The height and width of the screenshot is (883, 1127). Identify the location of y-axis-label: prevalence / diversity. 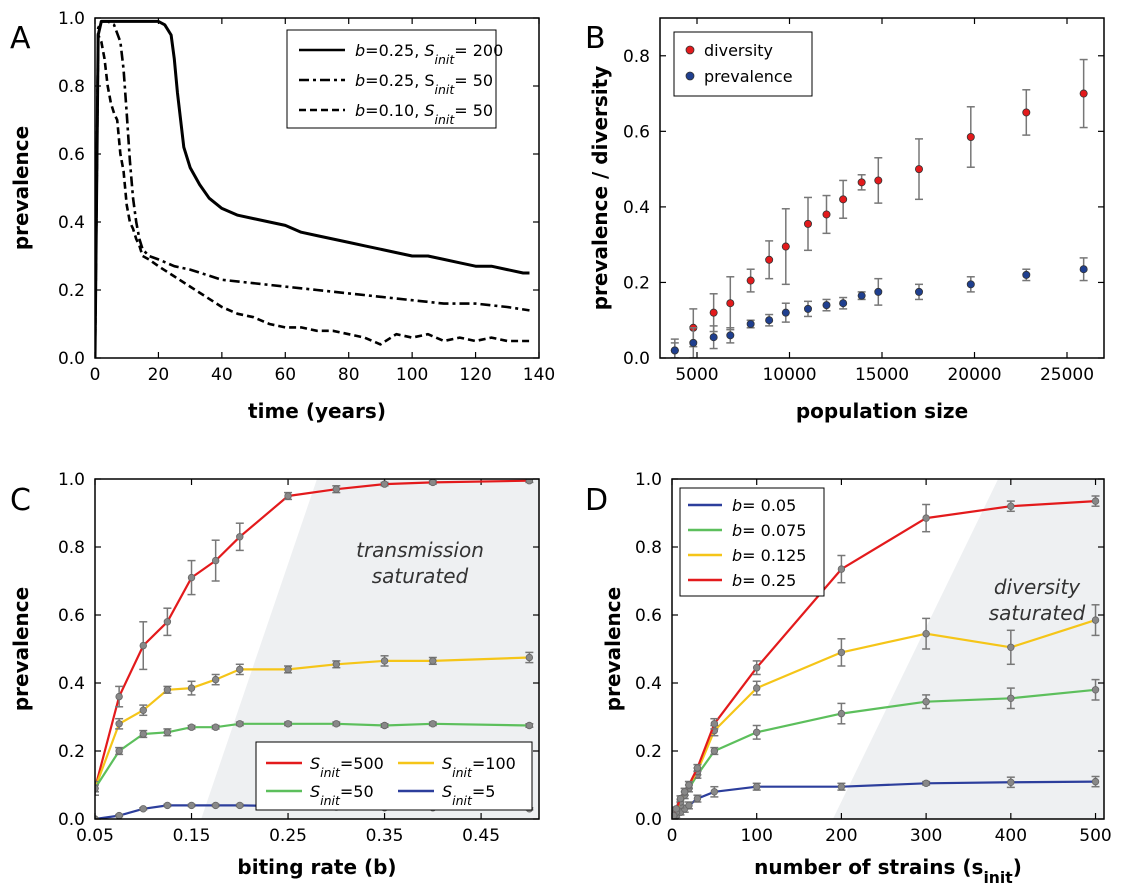
(600, 188).